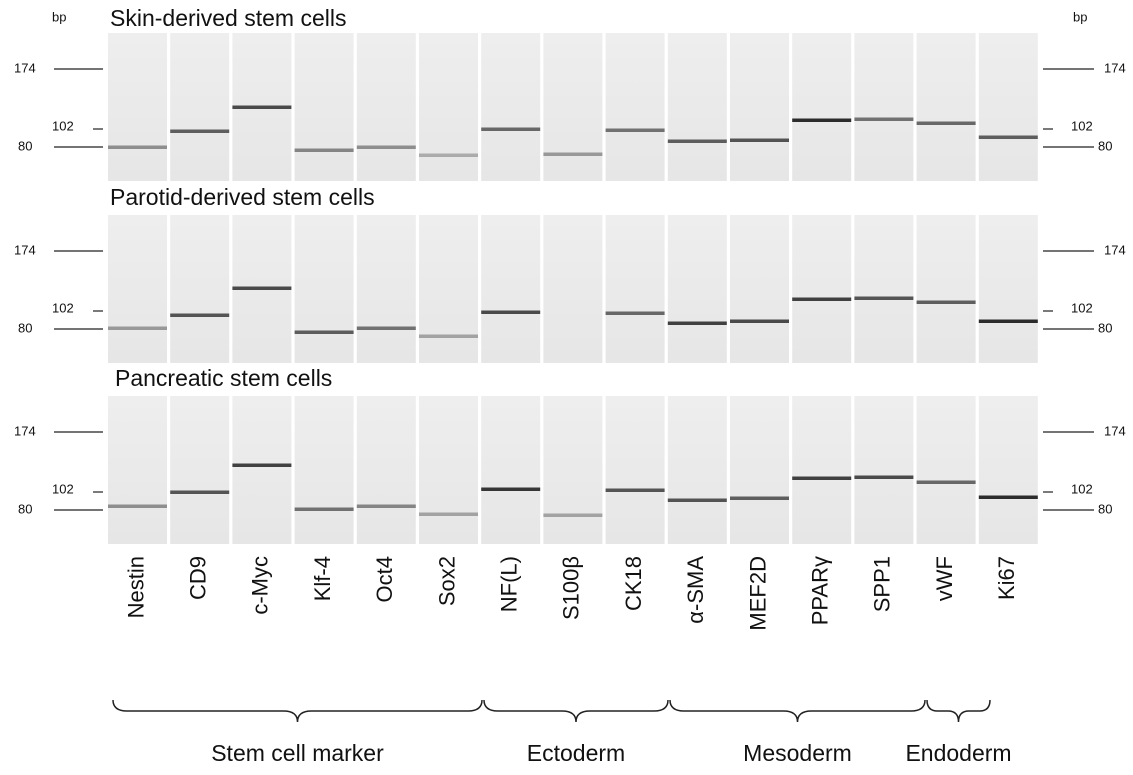  Describe the element at coordinates (1080, 16) in the screenshot. I see `unit-label: bp` at that location.